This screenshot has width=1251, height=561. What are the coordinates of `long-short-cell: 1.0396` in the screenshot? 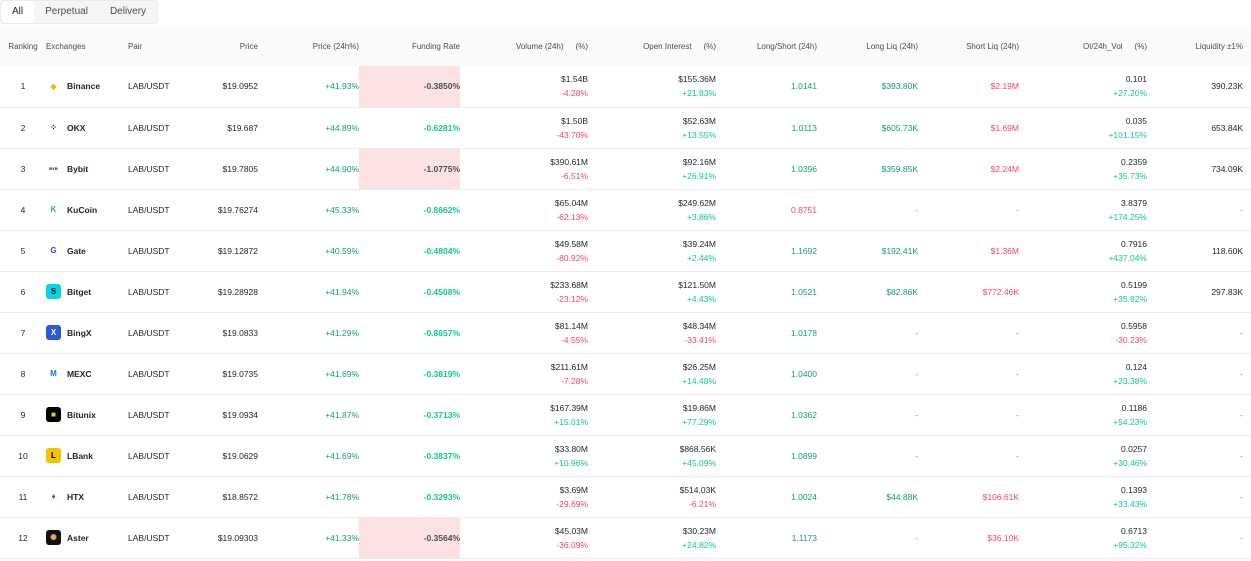 It's located at (804, 168).